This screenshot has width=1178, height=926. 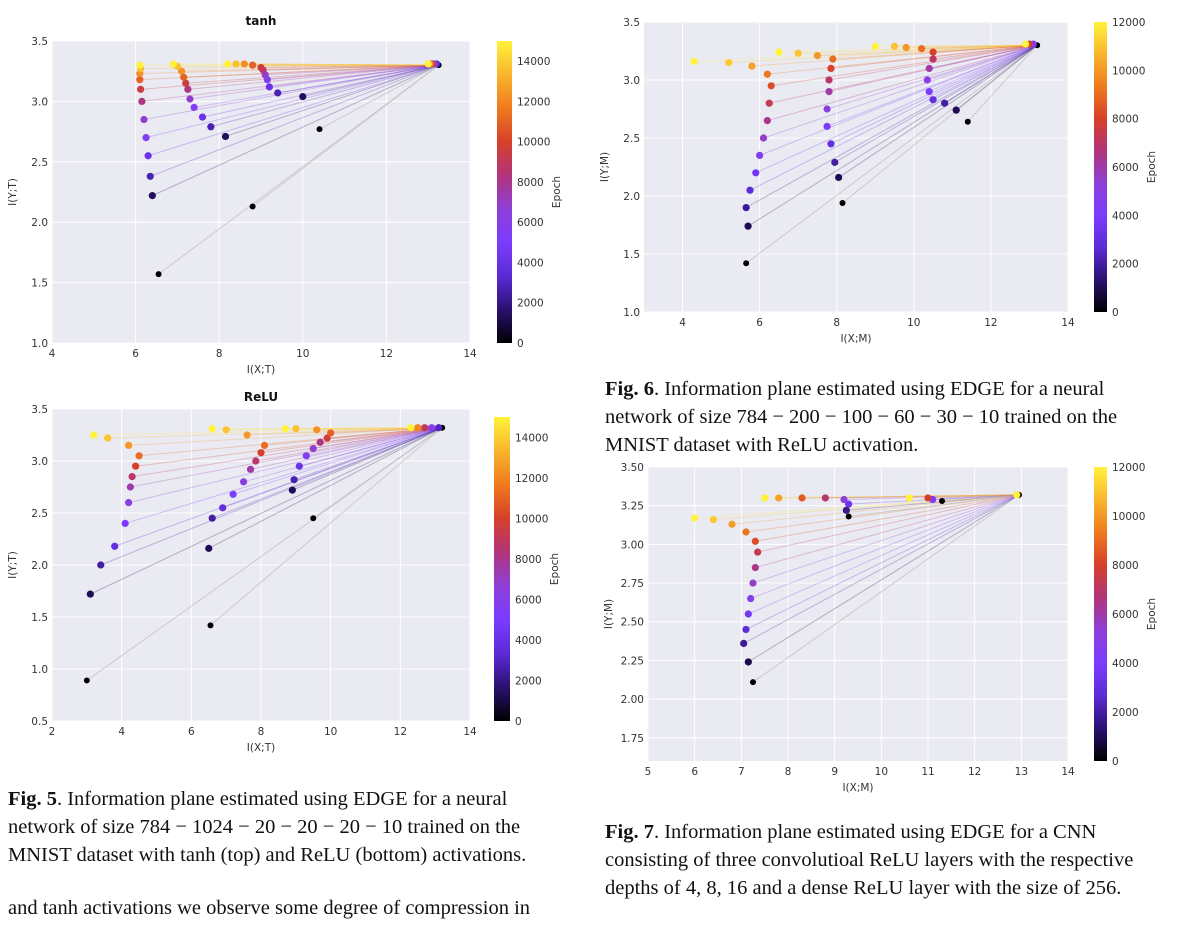 What do you see at coordinates (632, 623) in the screenshot?
I see `y-tick-label: 2.50` at bounding box center [632, 623].